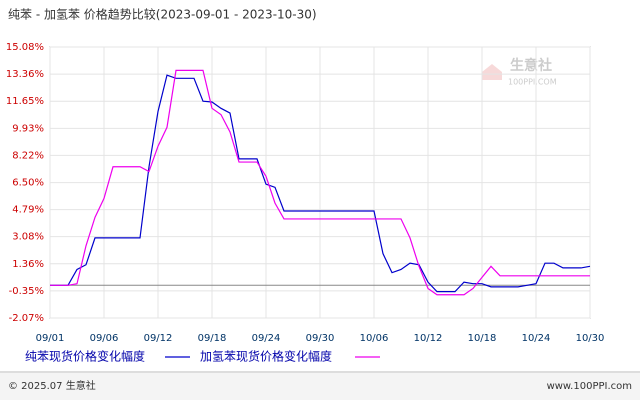 This screenshot has width=640, height=404. I want to click on y-tick-label: 9.93%, so click(28, 128).